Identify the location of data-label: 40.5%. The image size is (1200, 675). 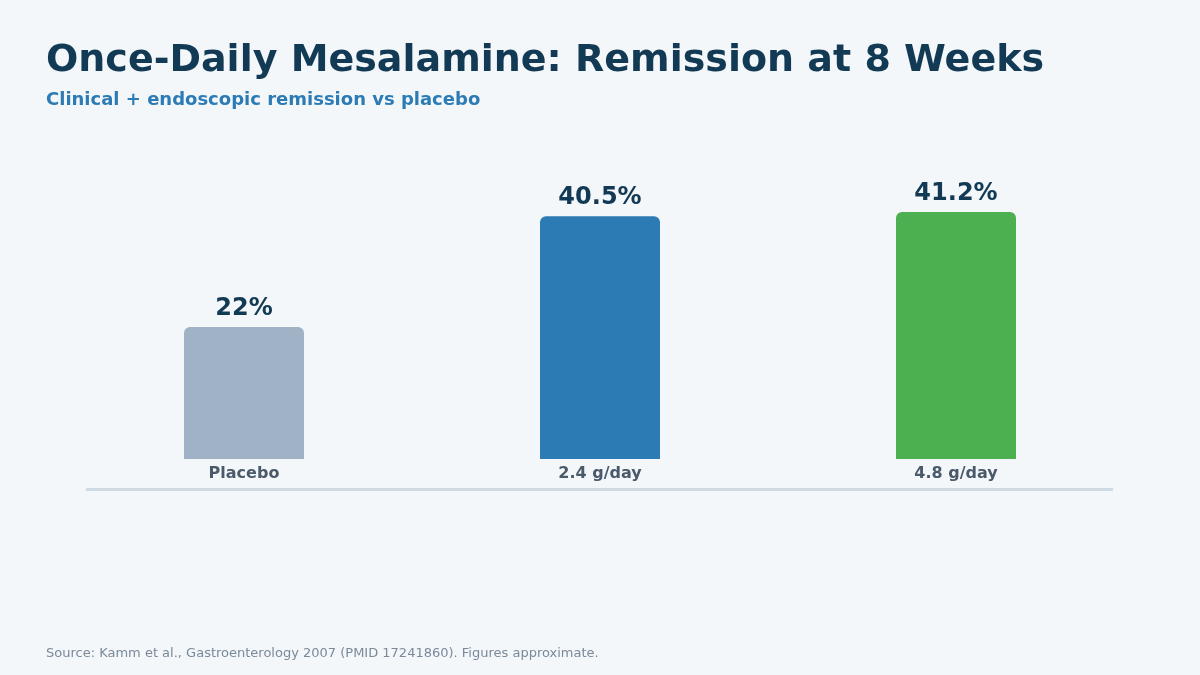
(600, 196).